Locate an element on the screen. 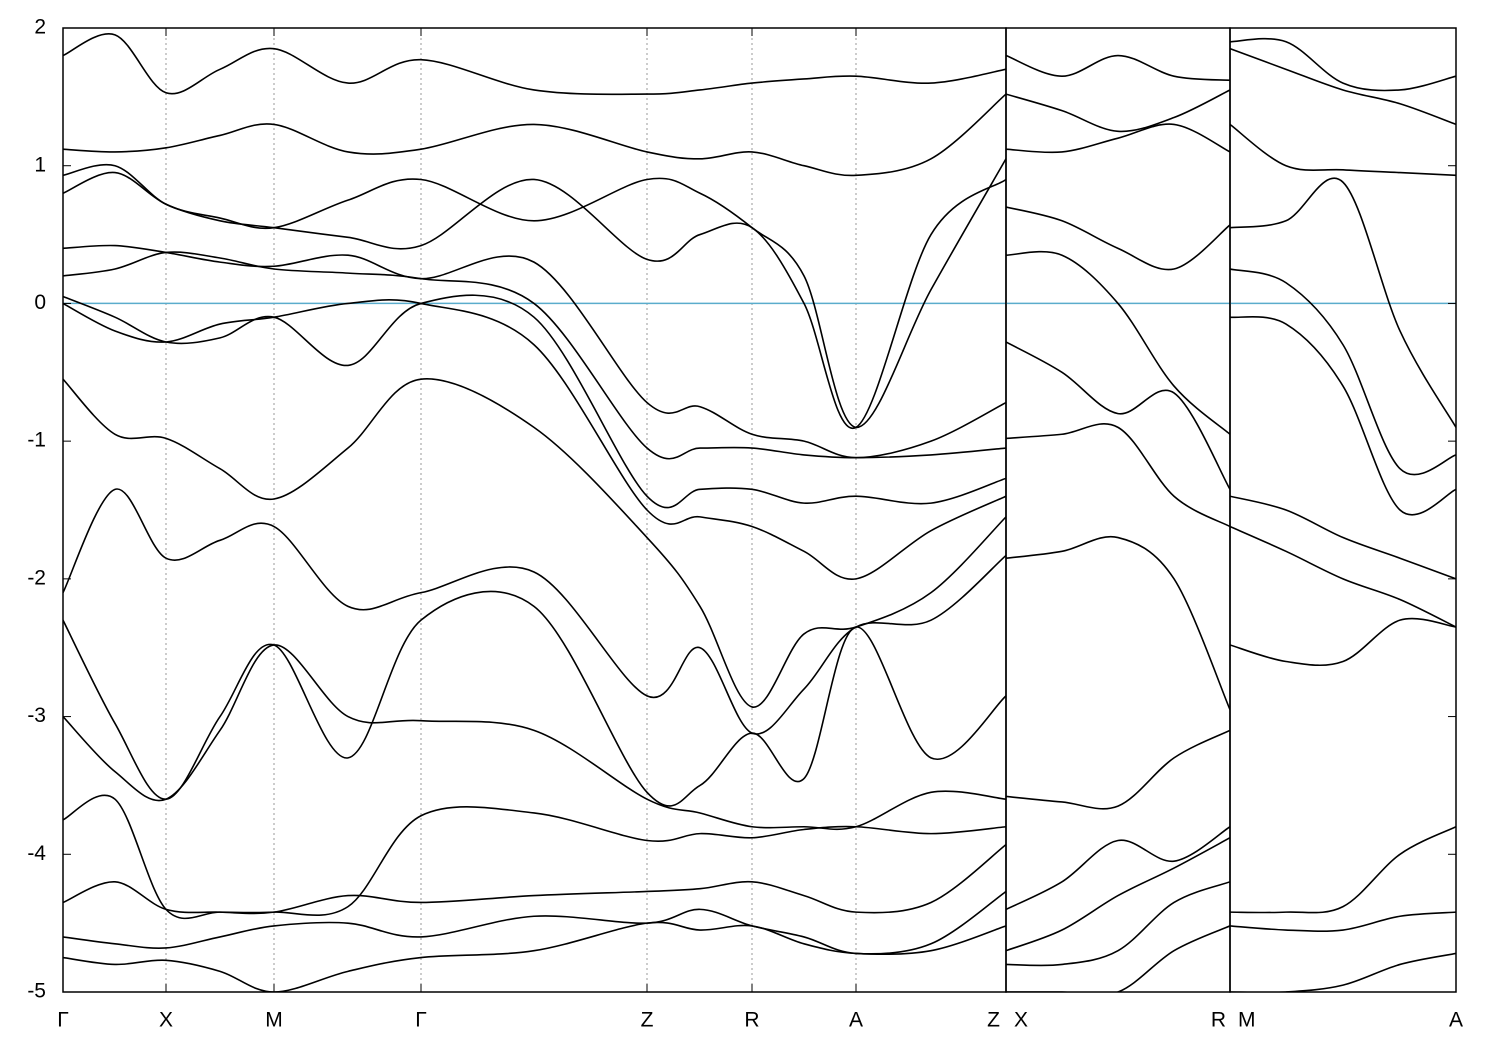  y-tick-label: -2 is located at coordinates (36, 577).